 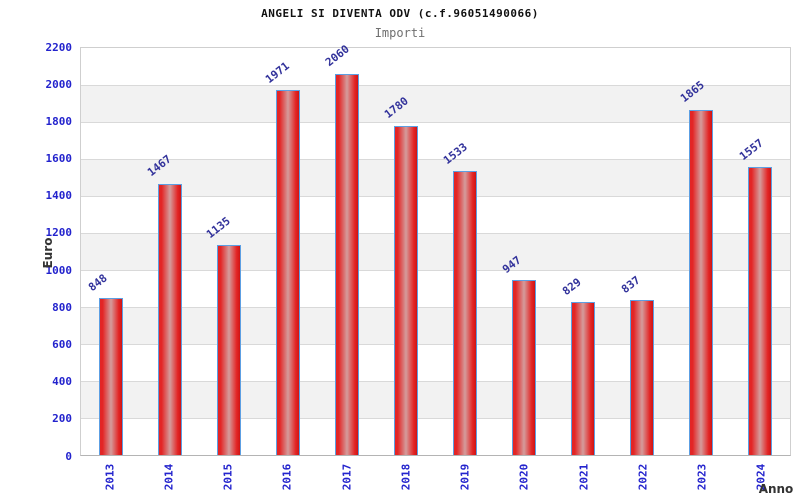 I want to click on y-tick-label: 2000, so click(x=59, y=84).